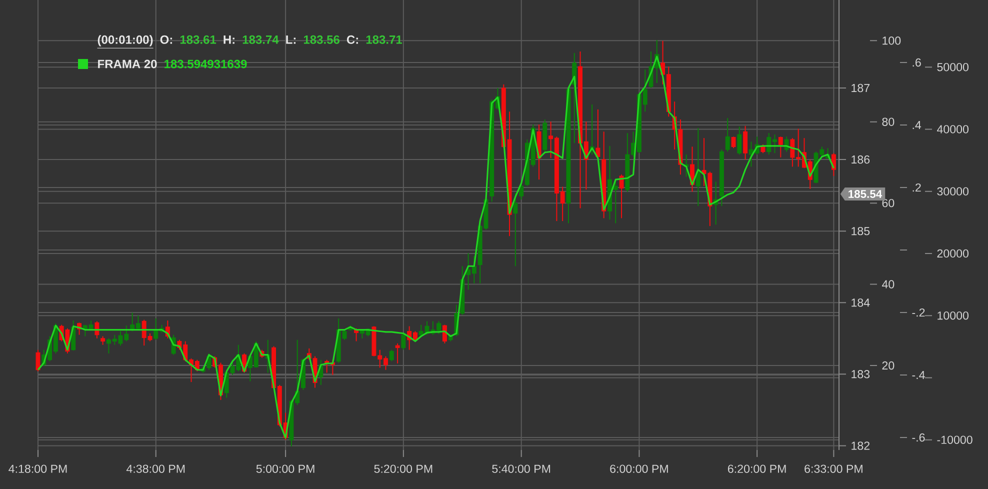  Describe the element at coordinates (861, 88) in the screenshot. I see `y-tick-label: 187` at that location.